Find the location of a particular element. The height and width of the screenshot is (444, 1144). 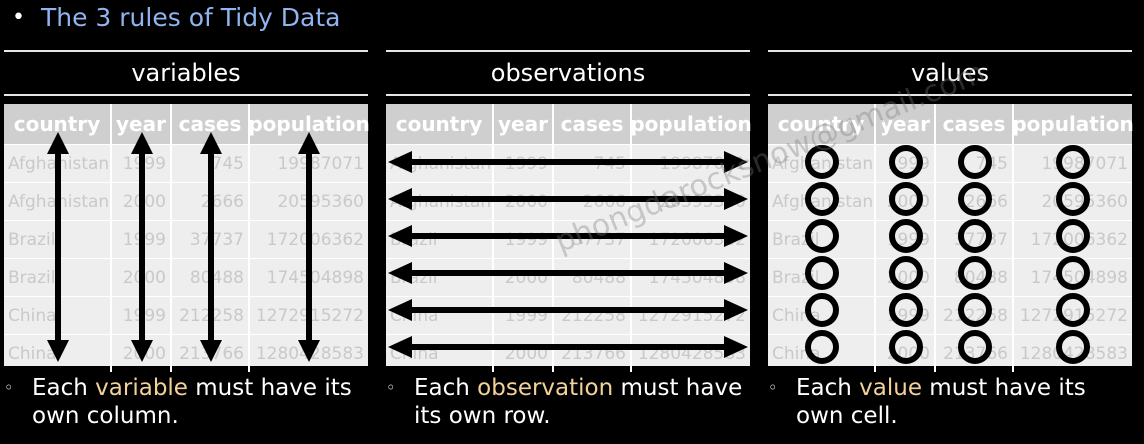

table-cell: 37737 is located at coordinates (211, 239).